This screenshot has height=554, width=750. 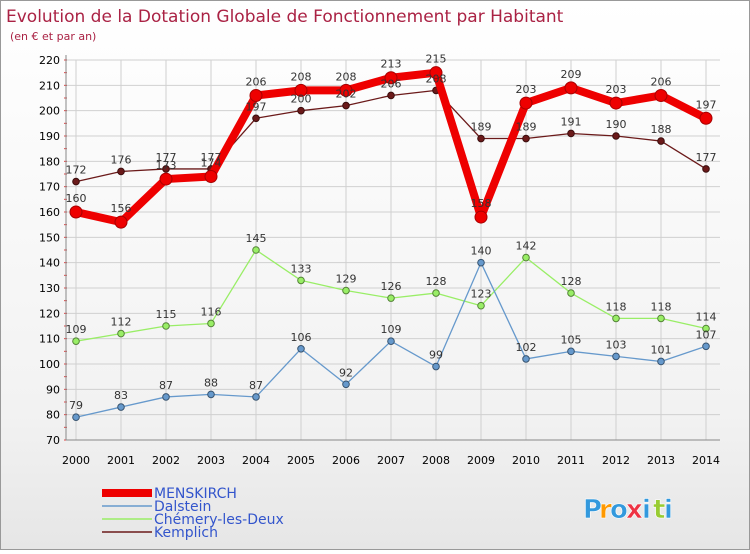 What do you see at coordinates (301, 460) in the screenshot?
I see `x-tick-label: 2005` at bounding box center [301, 460].